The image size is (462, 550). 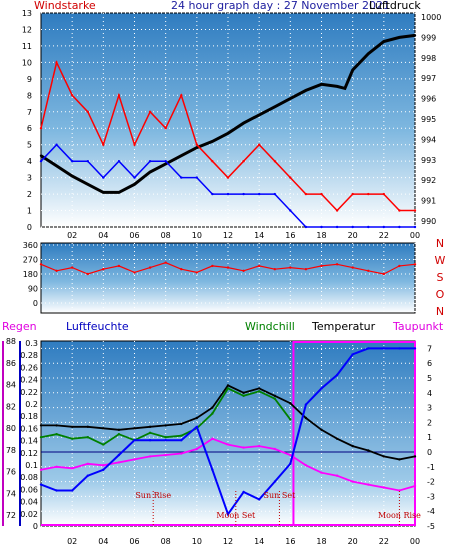 I want to click on temperature-tick-label: -5, so click(x=431, y=526).